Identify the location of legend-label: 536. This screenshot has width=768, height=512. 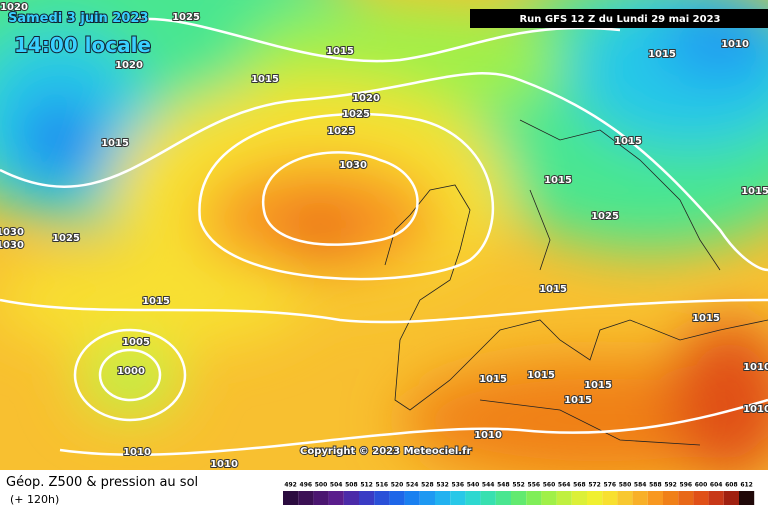
(458, 485).